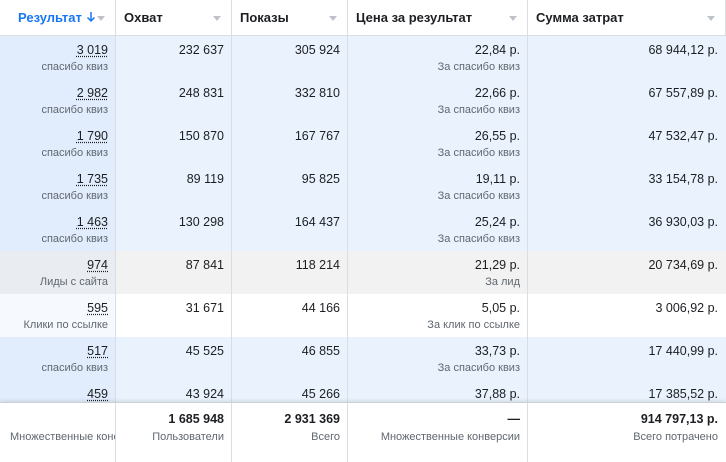 The height and width of the screenshot is (462, 726). I want to click on column-header: Результат, so click(58, 18).